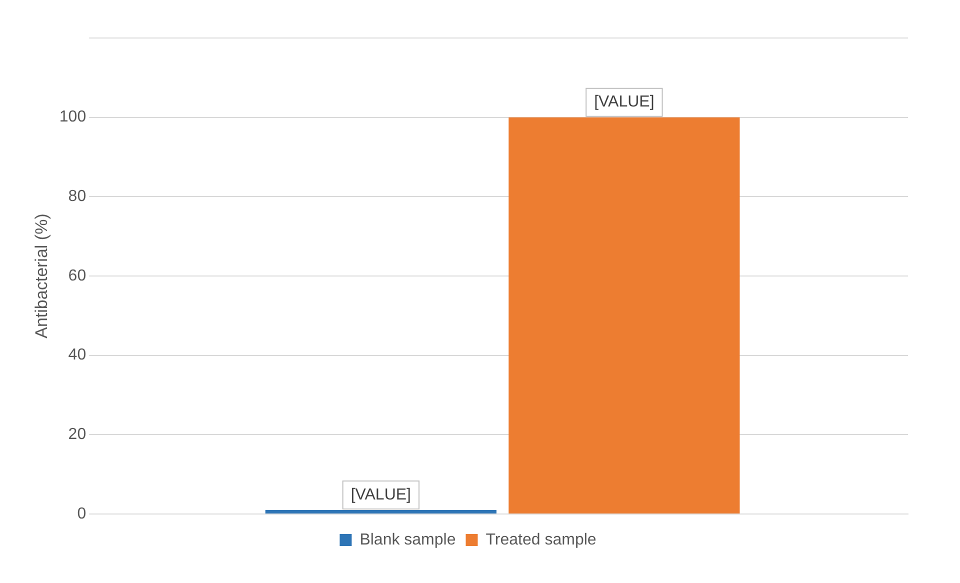  Describe the element at coordinates (77, 355) in the screenshot. I see `y-tick-label: 40` at that location.